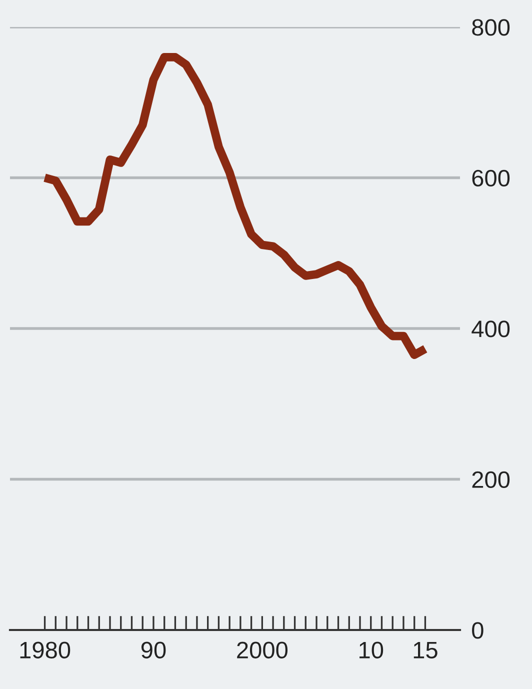  What do you see at coordinates (491, 178) in the screenshot?
I see `y-tick-label: 600` at bounding box center [491, 178].